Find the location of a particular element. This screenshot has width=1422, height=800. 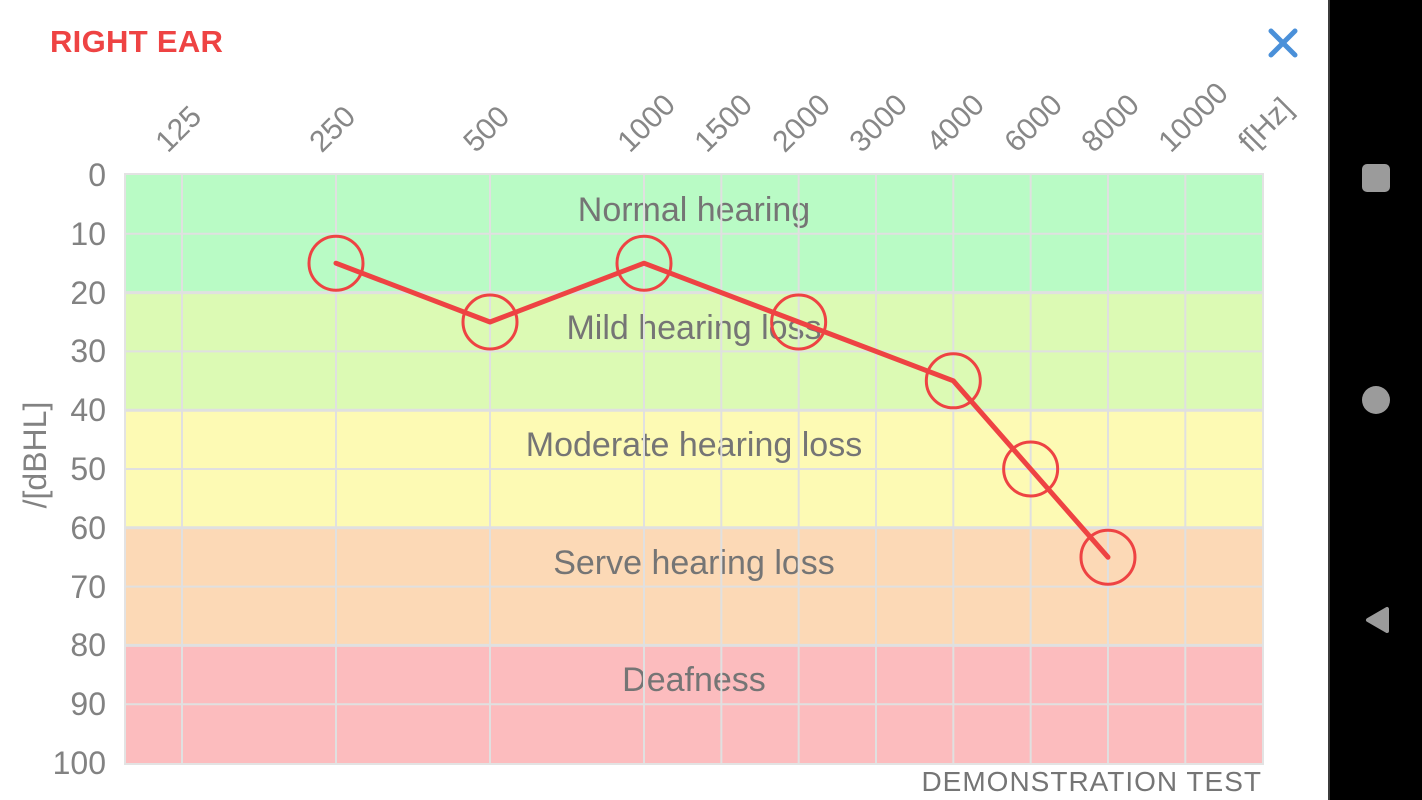

x-tick-label: 3000 is located at coordinates (878, 123).